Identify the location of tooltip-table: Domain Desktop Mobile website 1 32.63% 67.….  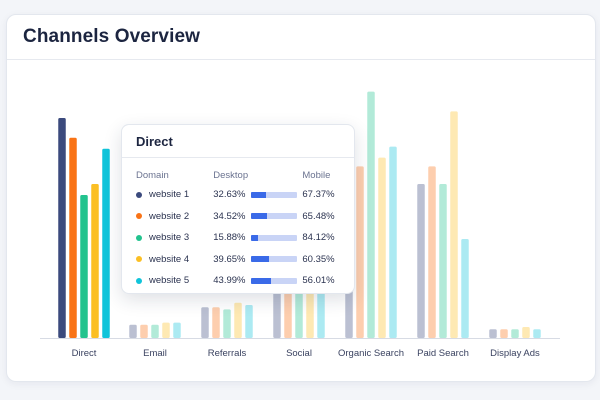
(238, 225).